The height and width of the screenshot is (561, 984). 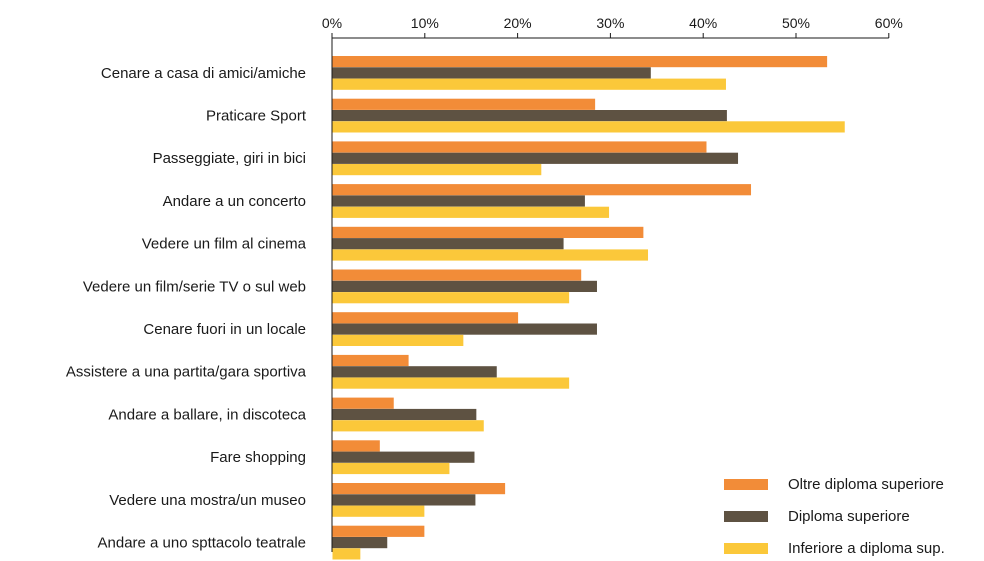 I want to click on category-label: Assistere a una partita/gara sportiva, so click(x=186, y=372).